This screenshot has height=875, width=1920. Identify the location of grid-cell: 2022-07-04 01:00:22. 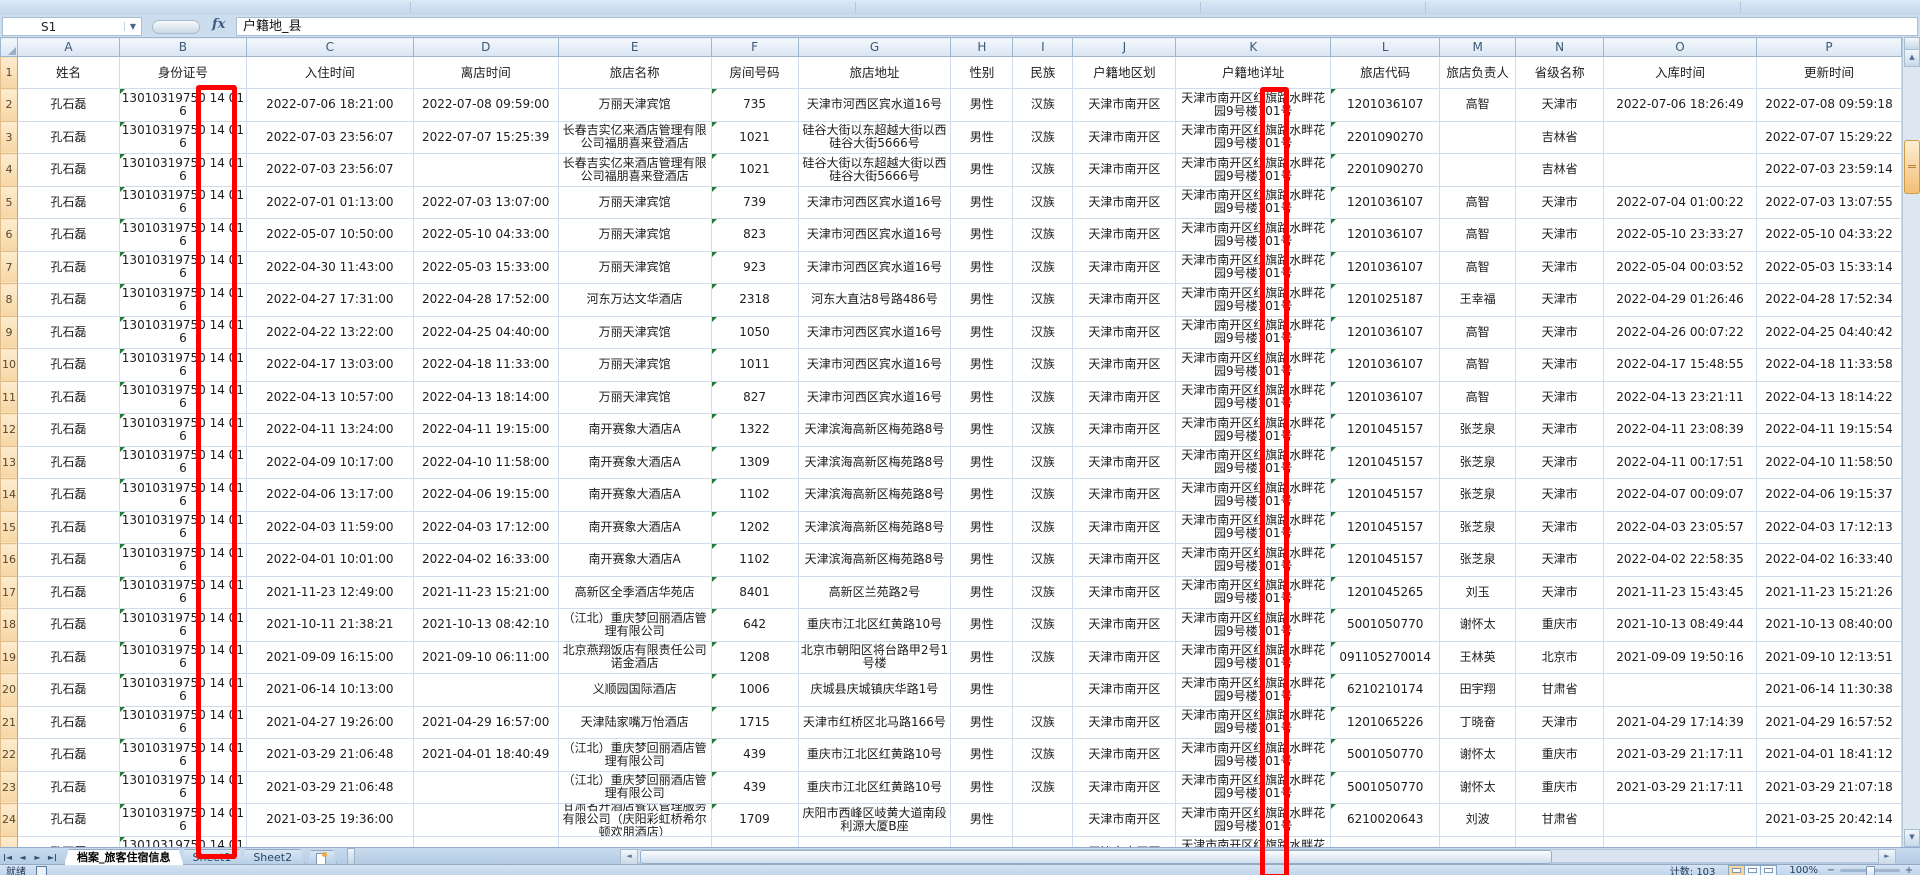
(1680, 202).